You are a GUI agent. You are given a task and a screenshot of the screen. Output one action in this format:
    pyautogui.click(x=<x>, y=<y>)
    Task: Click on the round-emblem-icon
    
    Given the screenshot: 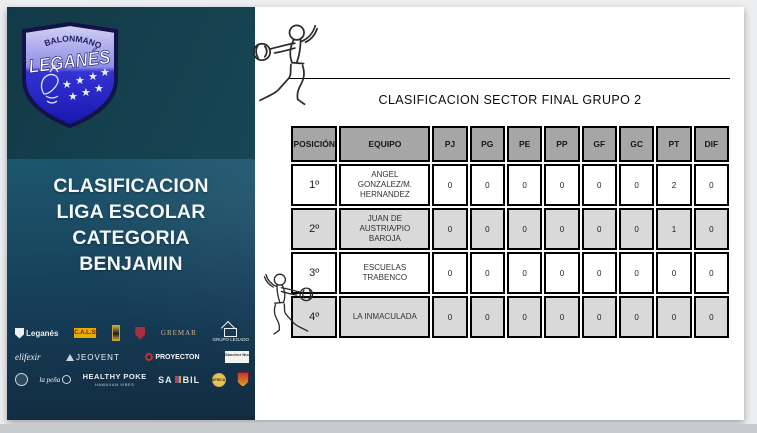 What is the action you would take?
    pyautogui.click(x=21, y=379)
    